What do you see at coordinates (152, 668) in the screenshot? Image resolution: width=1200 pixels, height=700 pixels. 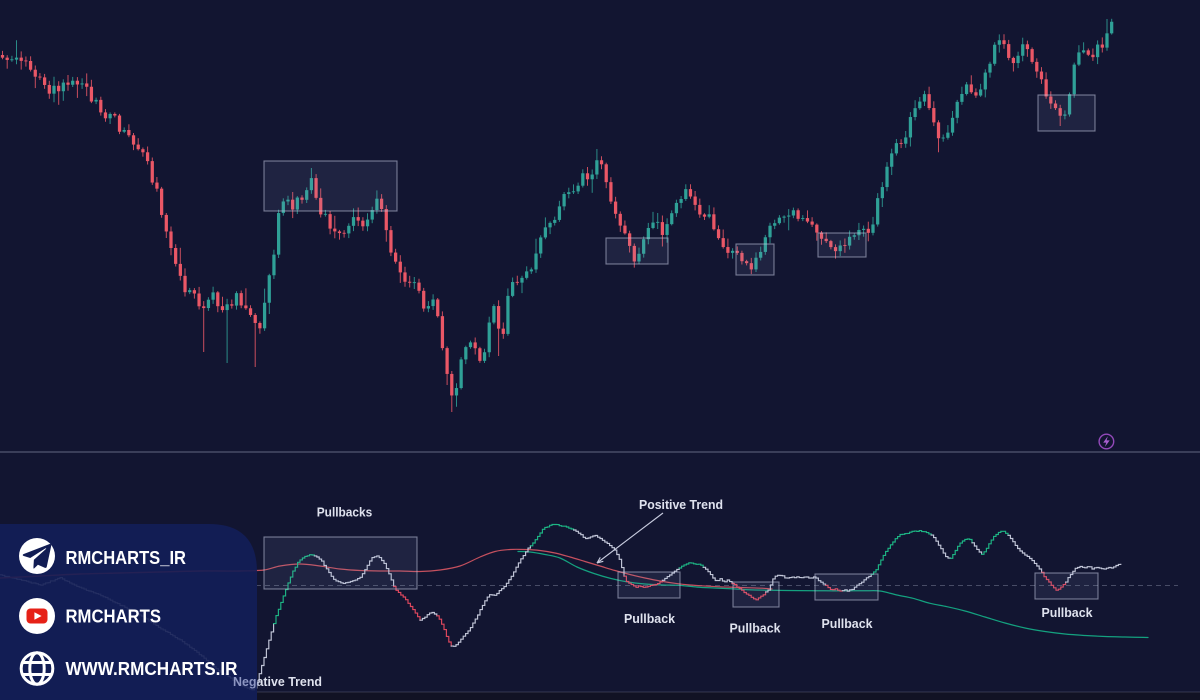 I see `svg-text: WWW.RMCHARTS.IR` at bounding box center [152, 668].